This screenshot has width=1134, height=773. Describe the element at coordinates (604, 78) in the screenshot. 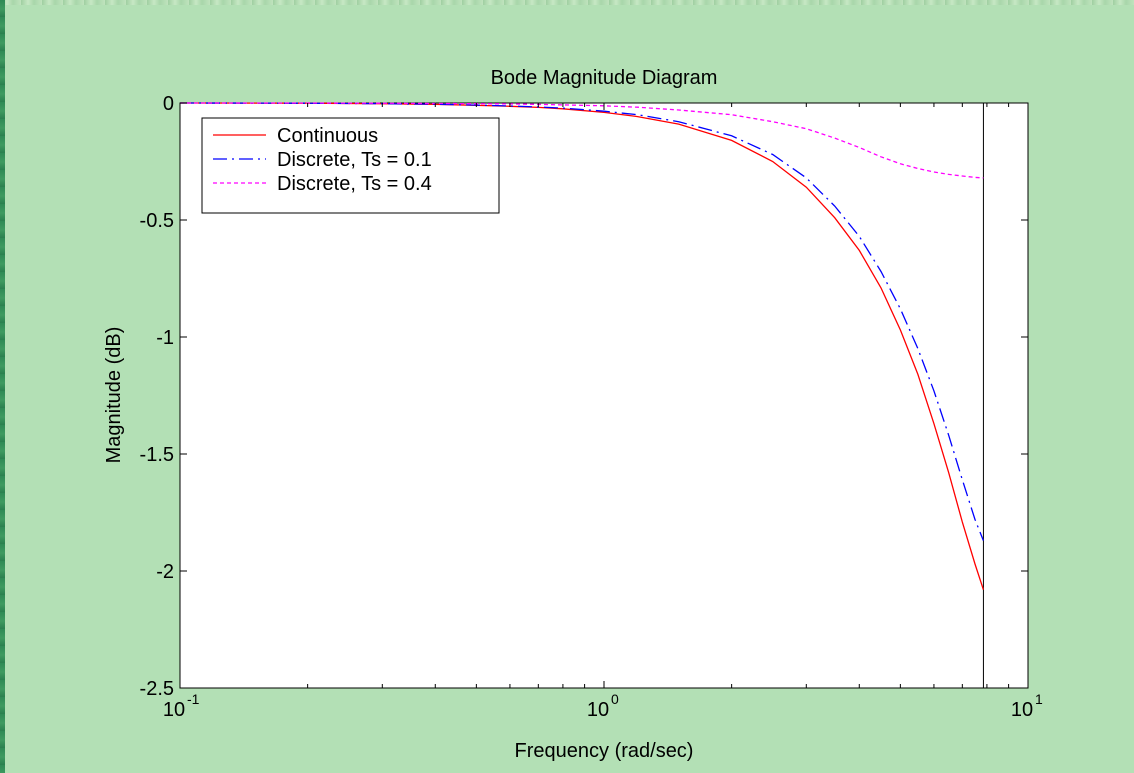

I see `chart-title: Bode Magnitude Diagram` at that location.